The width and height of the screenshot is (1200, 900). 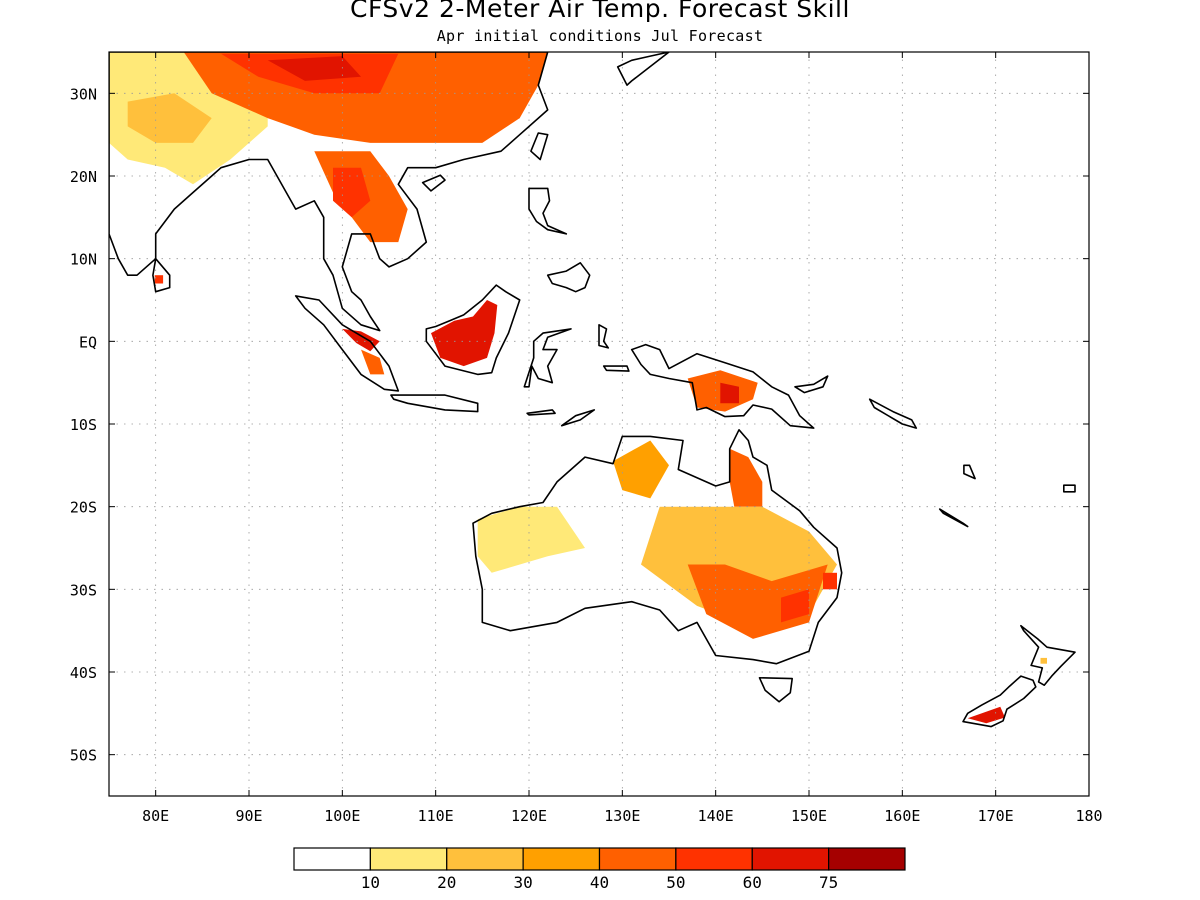 I want to click on map-title: CFSv2 2-Meter Air Temp. Forecast Skill, so click(x=600, y=11).